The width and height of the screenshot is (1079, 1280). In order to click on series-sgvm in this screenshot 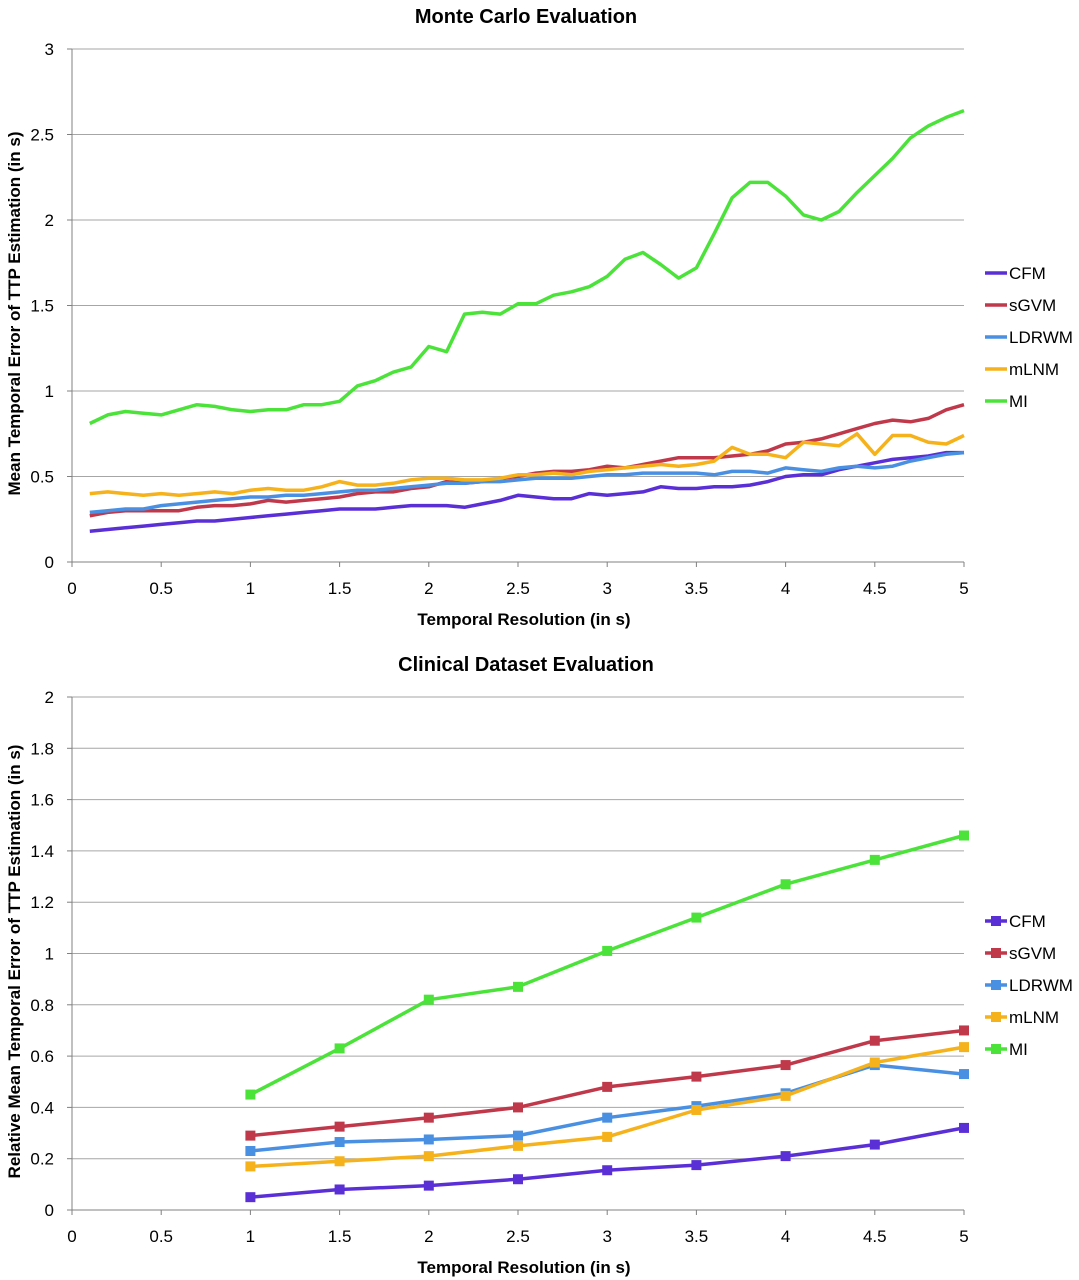, I will do `click(607, 1083)`.